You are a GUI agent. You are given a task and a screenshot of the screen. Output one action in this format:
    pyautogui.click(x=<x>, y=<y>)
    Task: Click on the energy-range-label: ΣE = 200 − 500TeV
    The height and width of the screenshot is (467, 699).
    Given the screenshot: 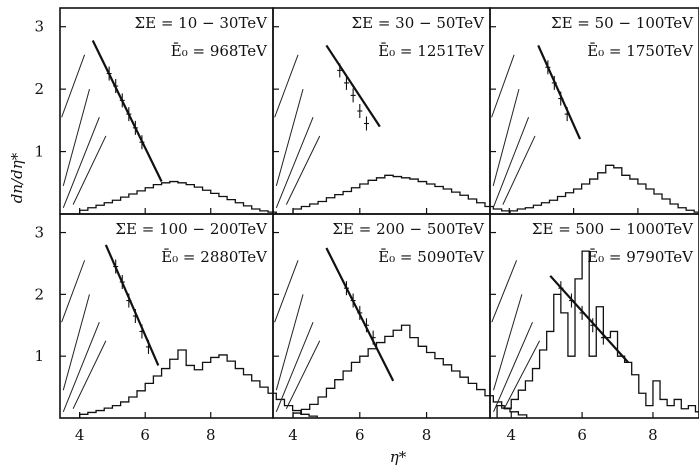 What is the action you would take?
    pyautogui.click(x=408, y=229)
    